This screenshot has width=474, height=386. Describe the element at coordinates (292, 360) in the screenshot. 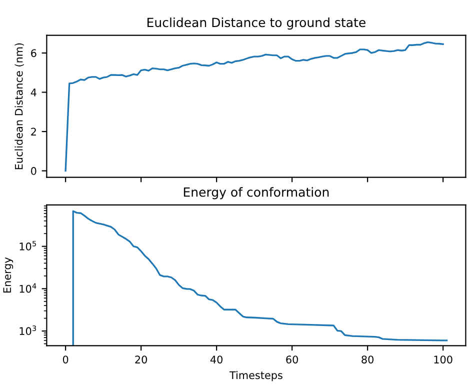

I see `x-tick-label: 60` at that location.